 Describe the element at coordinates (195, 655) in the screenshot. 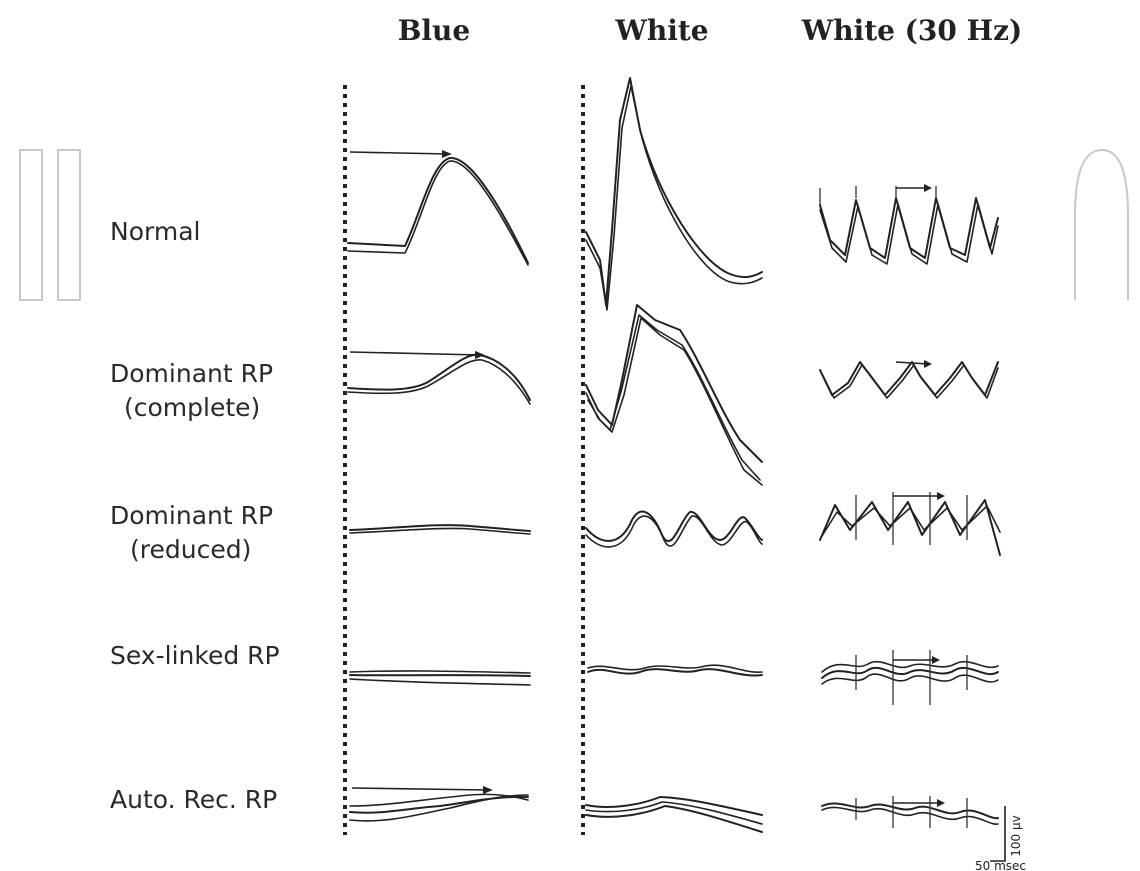

I see `row-label-sex-linked: Sex-linked RP` at that location.